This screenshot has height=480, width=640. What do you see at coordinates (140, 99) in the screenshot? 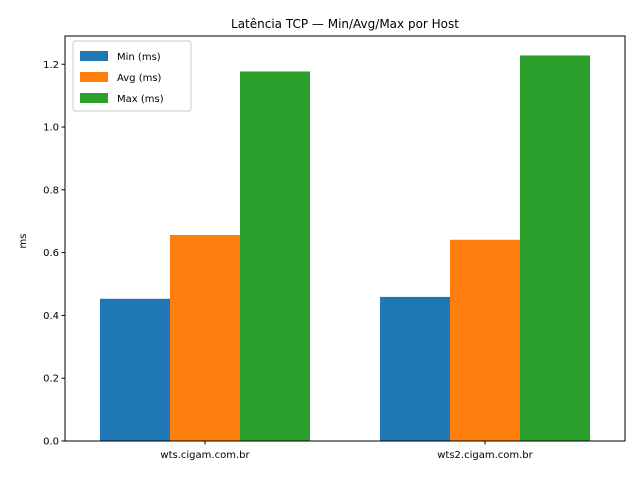
I see `legend-label: Max (ms)` at bounding box center [140, 99].